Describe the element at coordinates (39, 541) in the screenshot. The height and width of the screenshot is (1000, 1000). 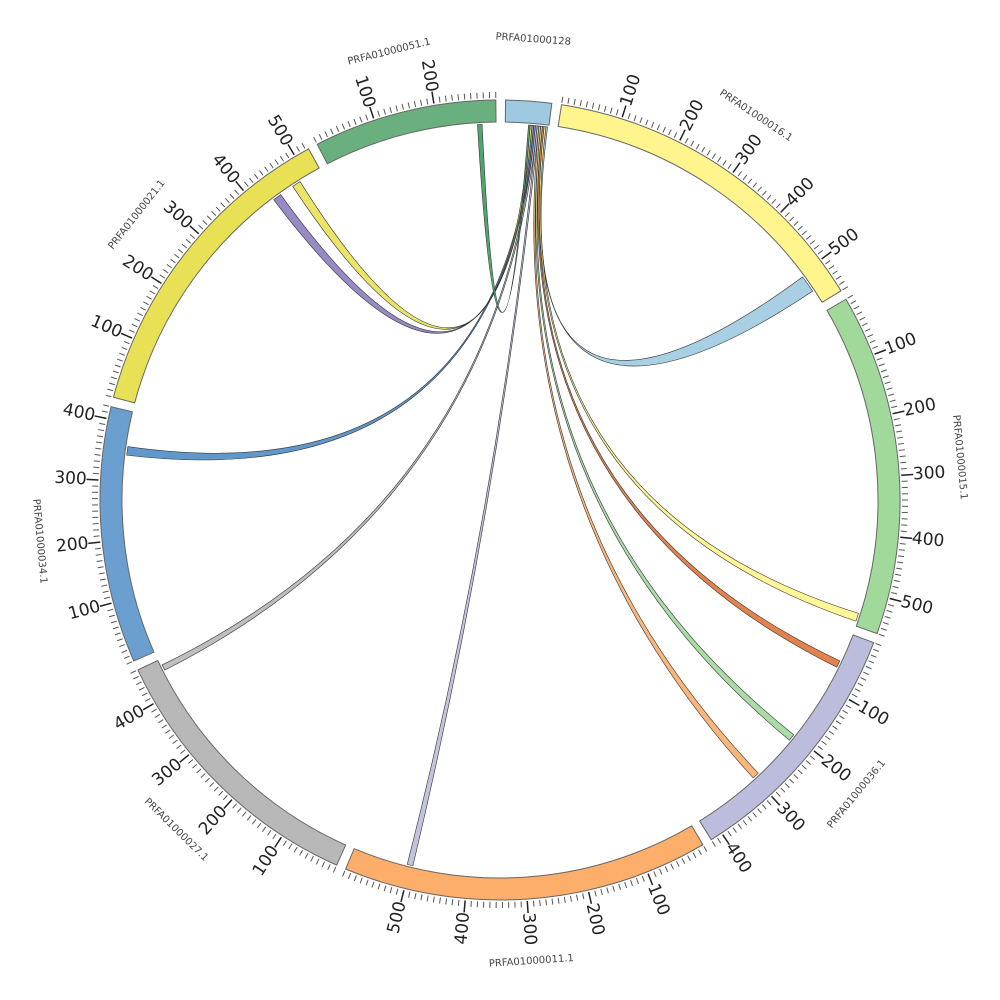
I see `segment-name: PRFA01000034.1` at that location.